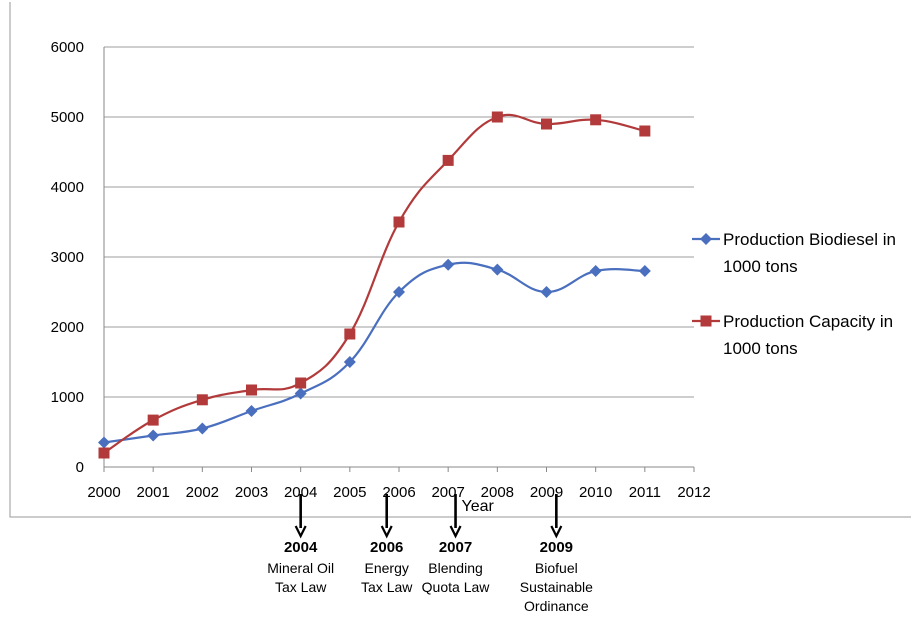 The width and height of the screenshot is (913, 619). I want to click on annotation-2009: 2009 Biofuel Sustainable Ordinance, so click(556, 554).